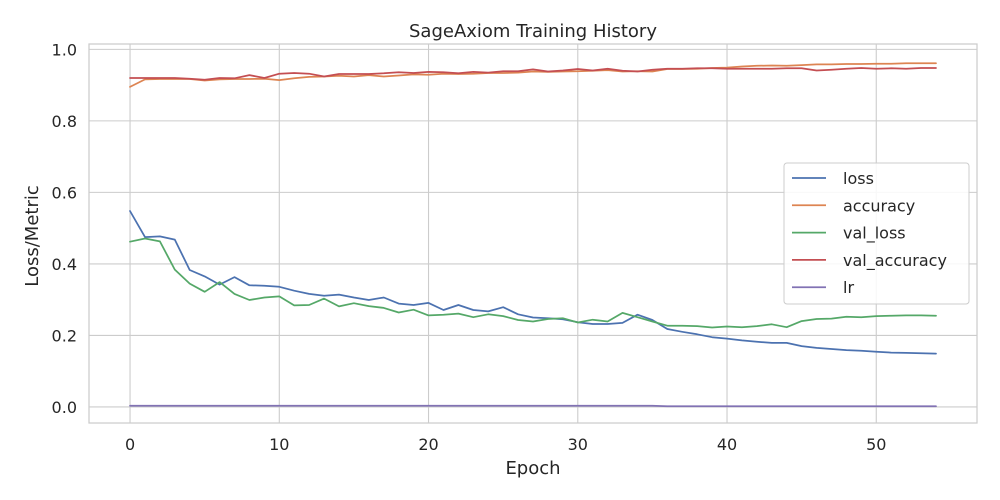 The height and width of the screenshot is (500, 1000). I want to click on y-tick-labels: 0.0 0.2 0.4 0.6 0.8 1.0, so click(64, 228).